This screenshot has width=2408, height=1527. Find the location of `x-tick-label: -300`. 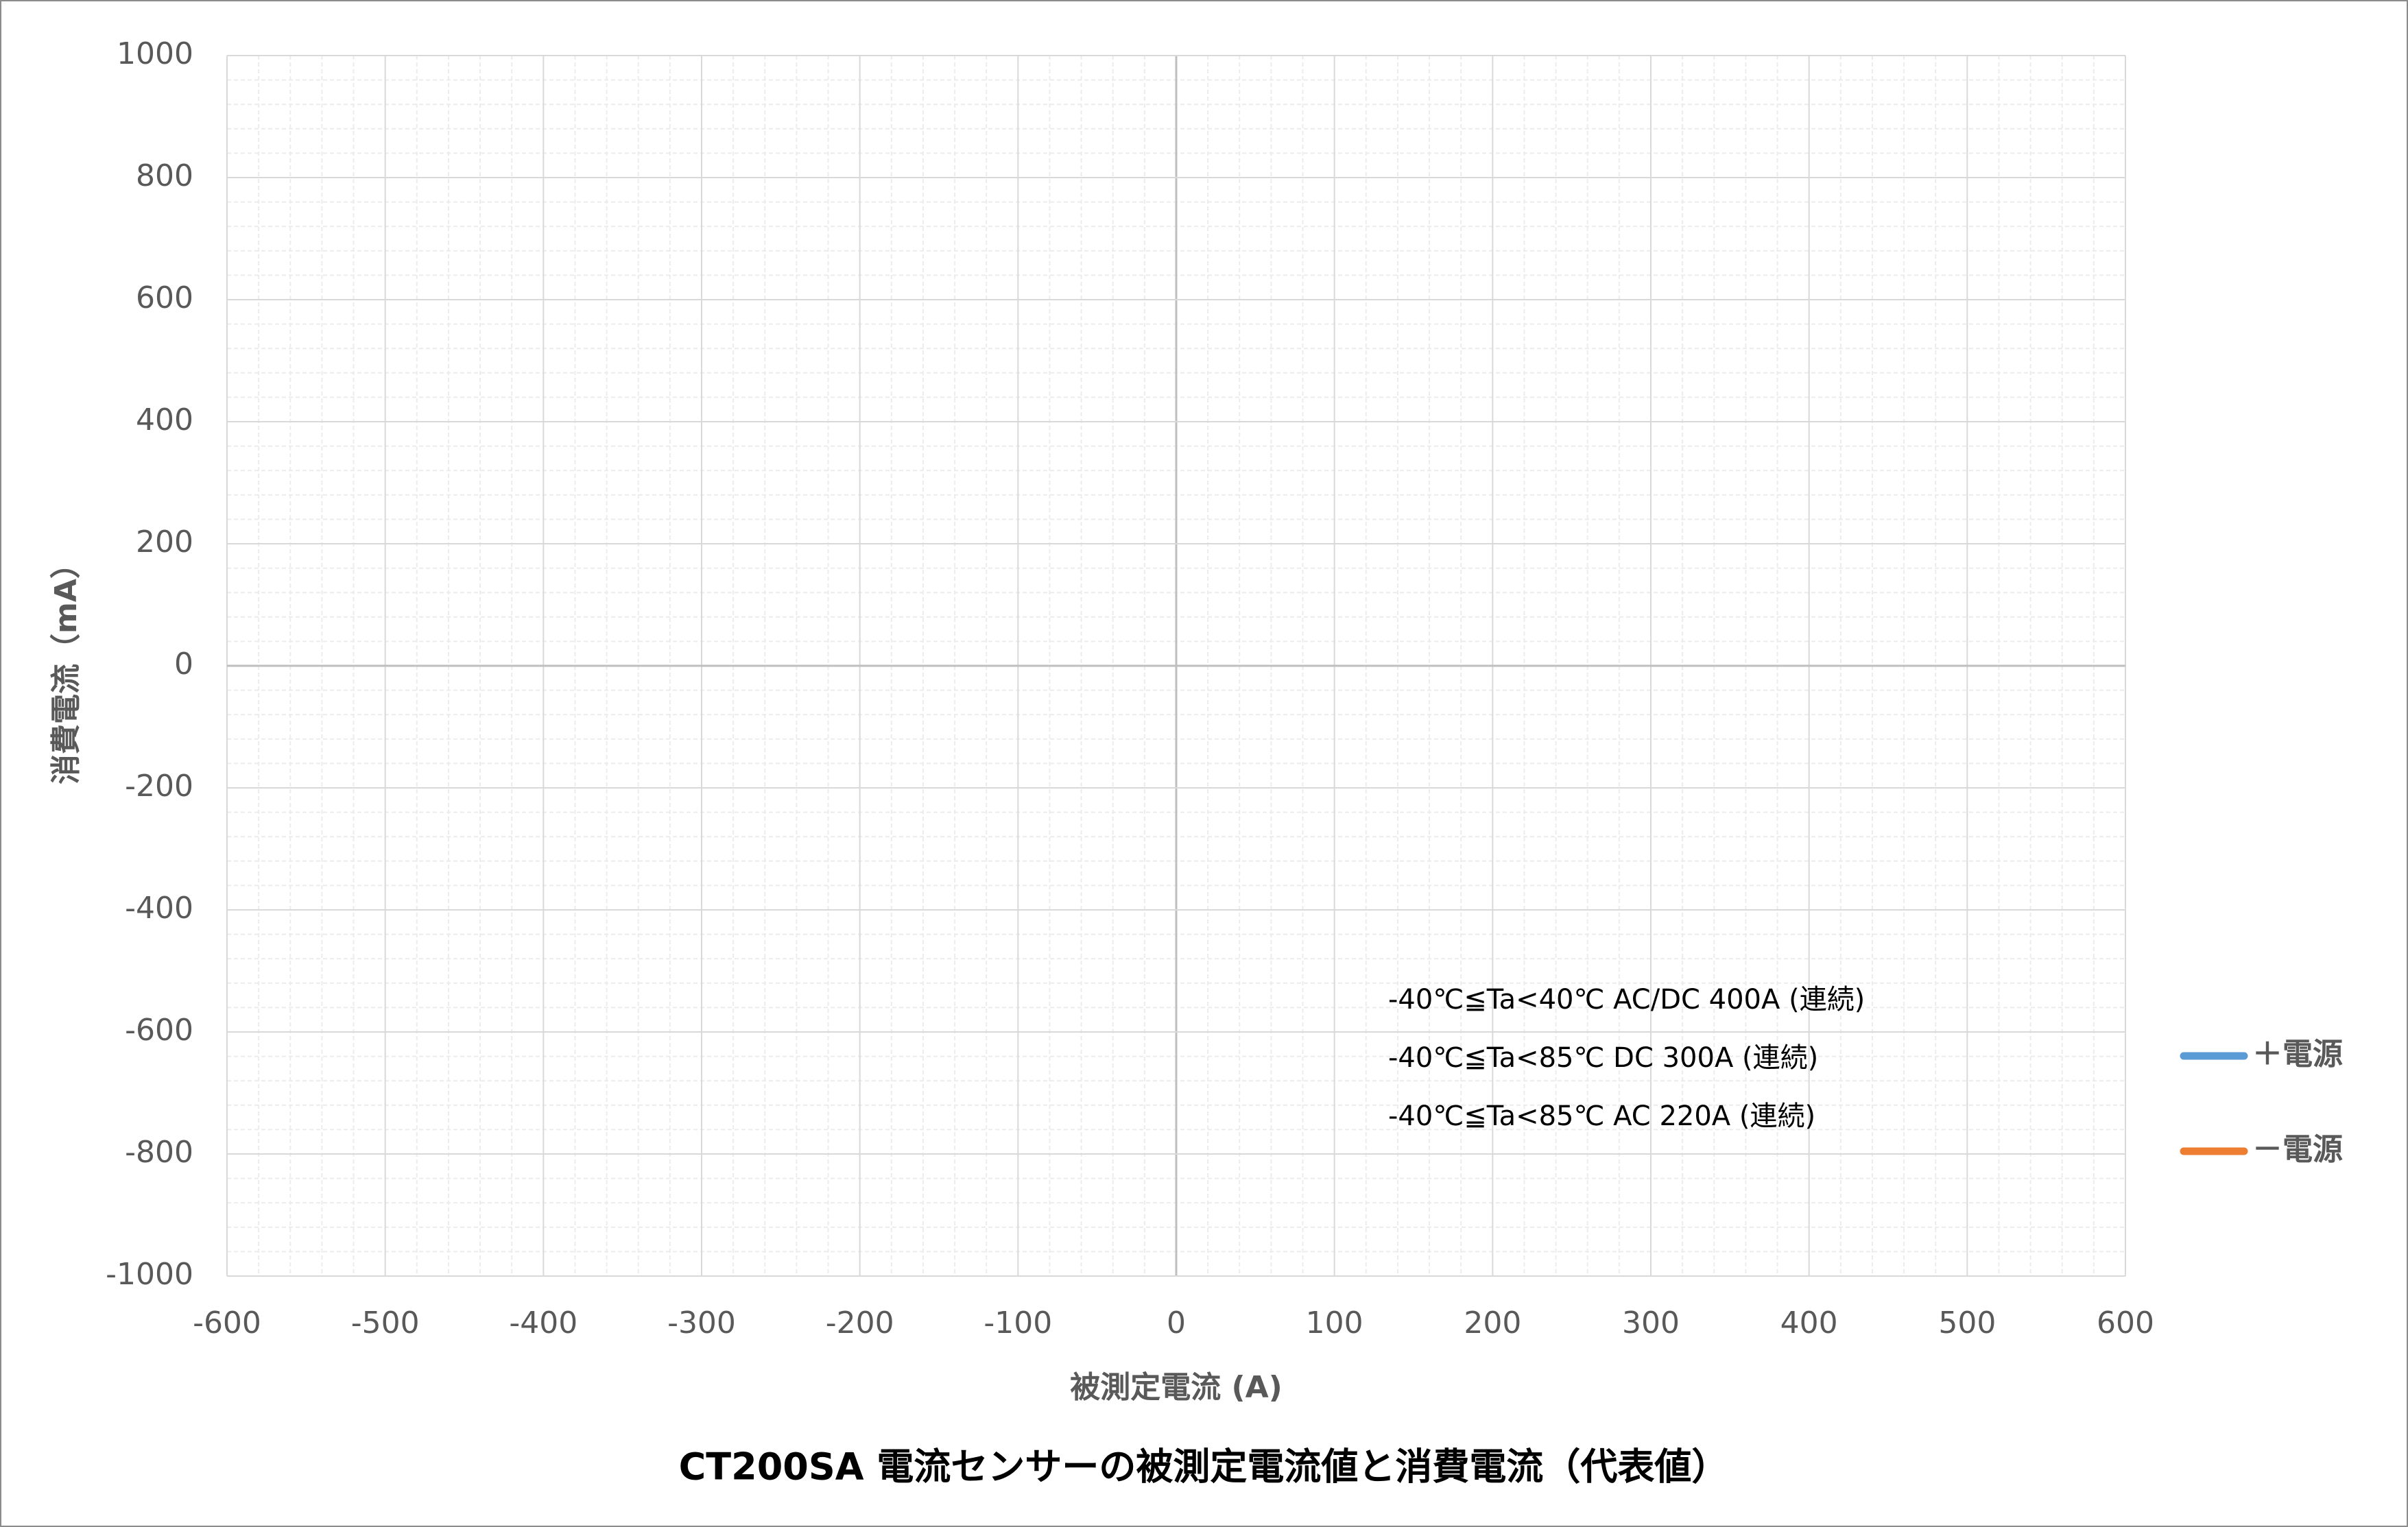

x-tick-label: -300 is located at coordinates (701, 1323).